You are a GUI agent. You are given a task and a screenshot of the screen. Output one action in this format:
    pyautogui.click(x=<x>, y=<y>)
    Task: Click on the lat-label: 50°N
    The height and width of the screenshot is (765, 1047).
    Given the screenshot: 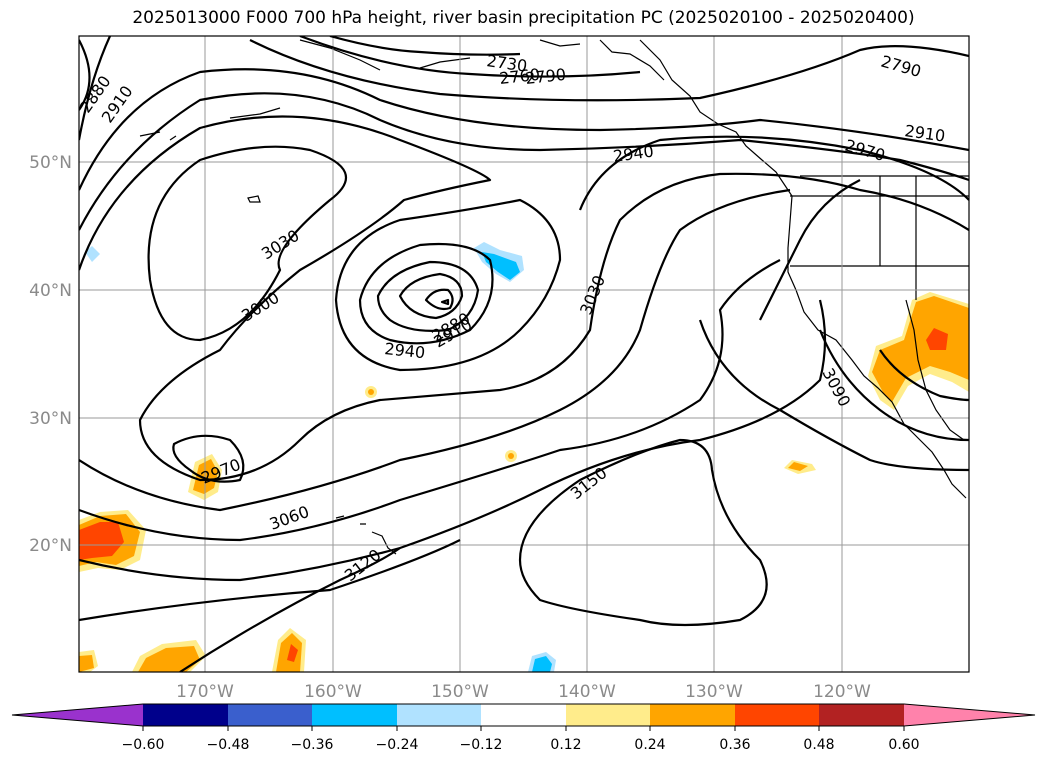 What is the action you would take?
    pyautogui.click(x=50, y=163)
    